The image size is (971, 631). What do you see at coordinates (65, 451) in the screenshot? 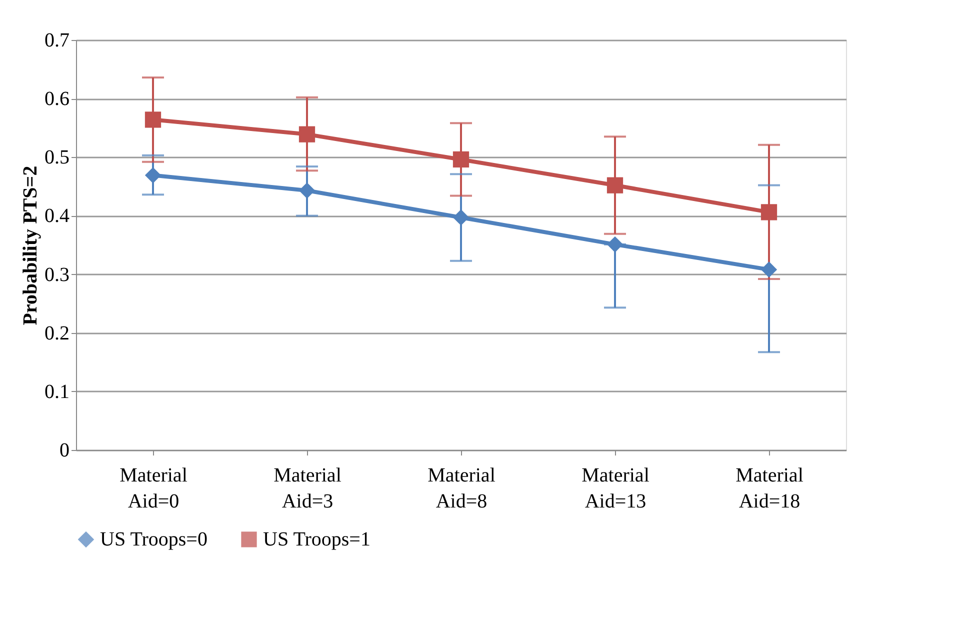
I see `y-tick-label: 0` at bounding box center [65, 451].